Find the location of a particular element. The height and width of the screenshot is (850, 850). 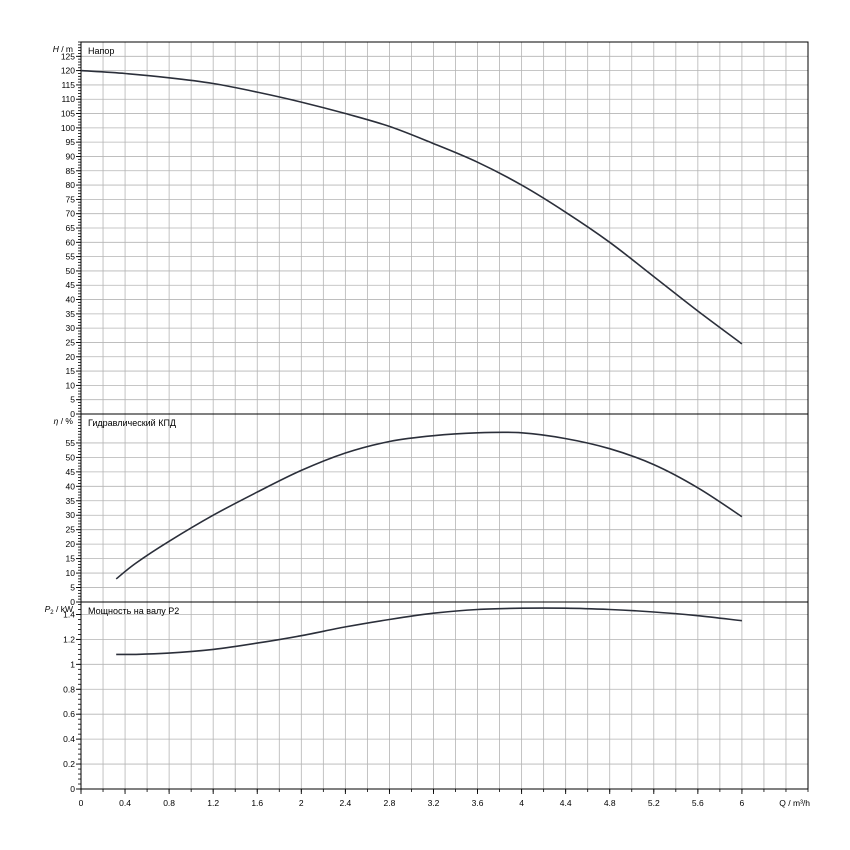

x-axis-label: Q / m³/h is located at coordinates (794, 803).